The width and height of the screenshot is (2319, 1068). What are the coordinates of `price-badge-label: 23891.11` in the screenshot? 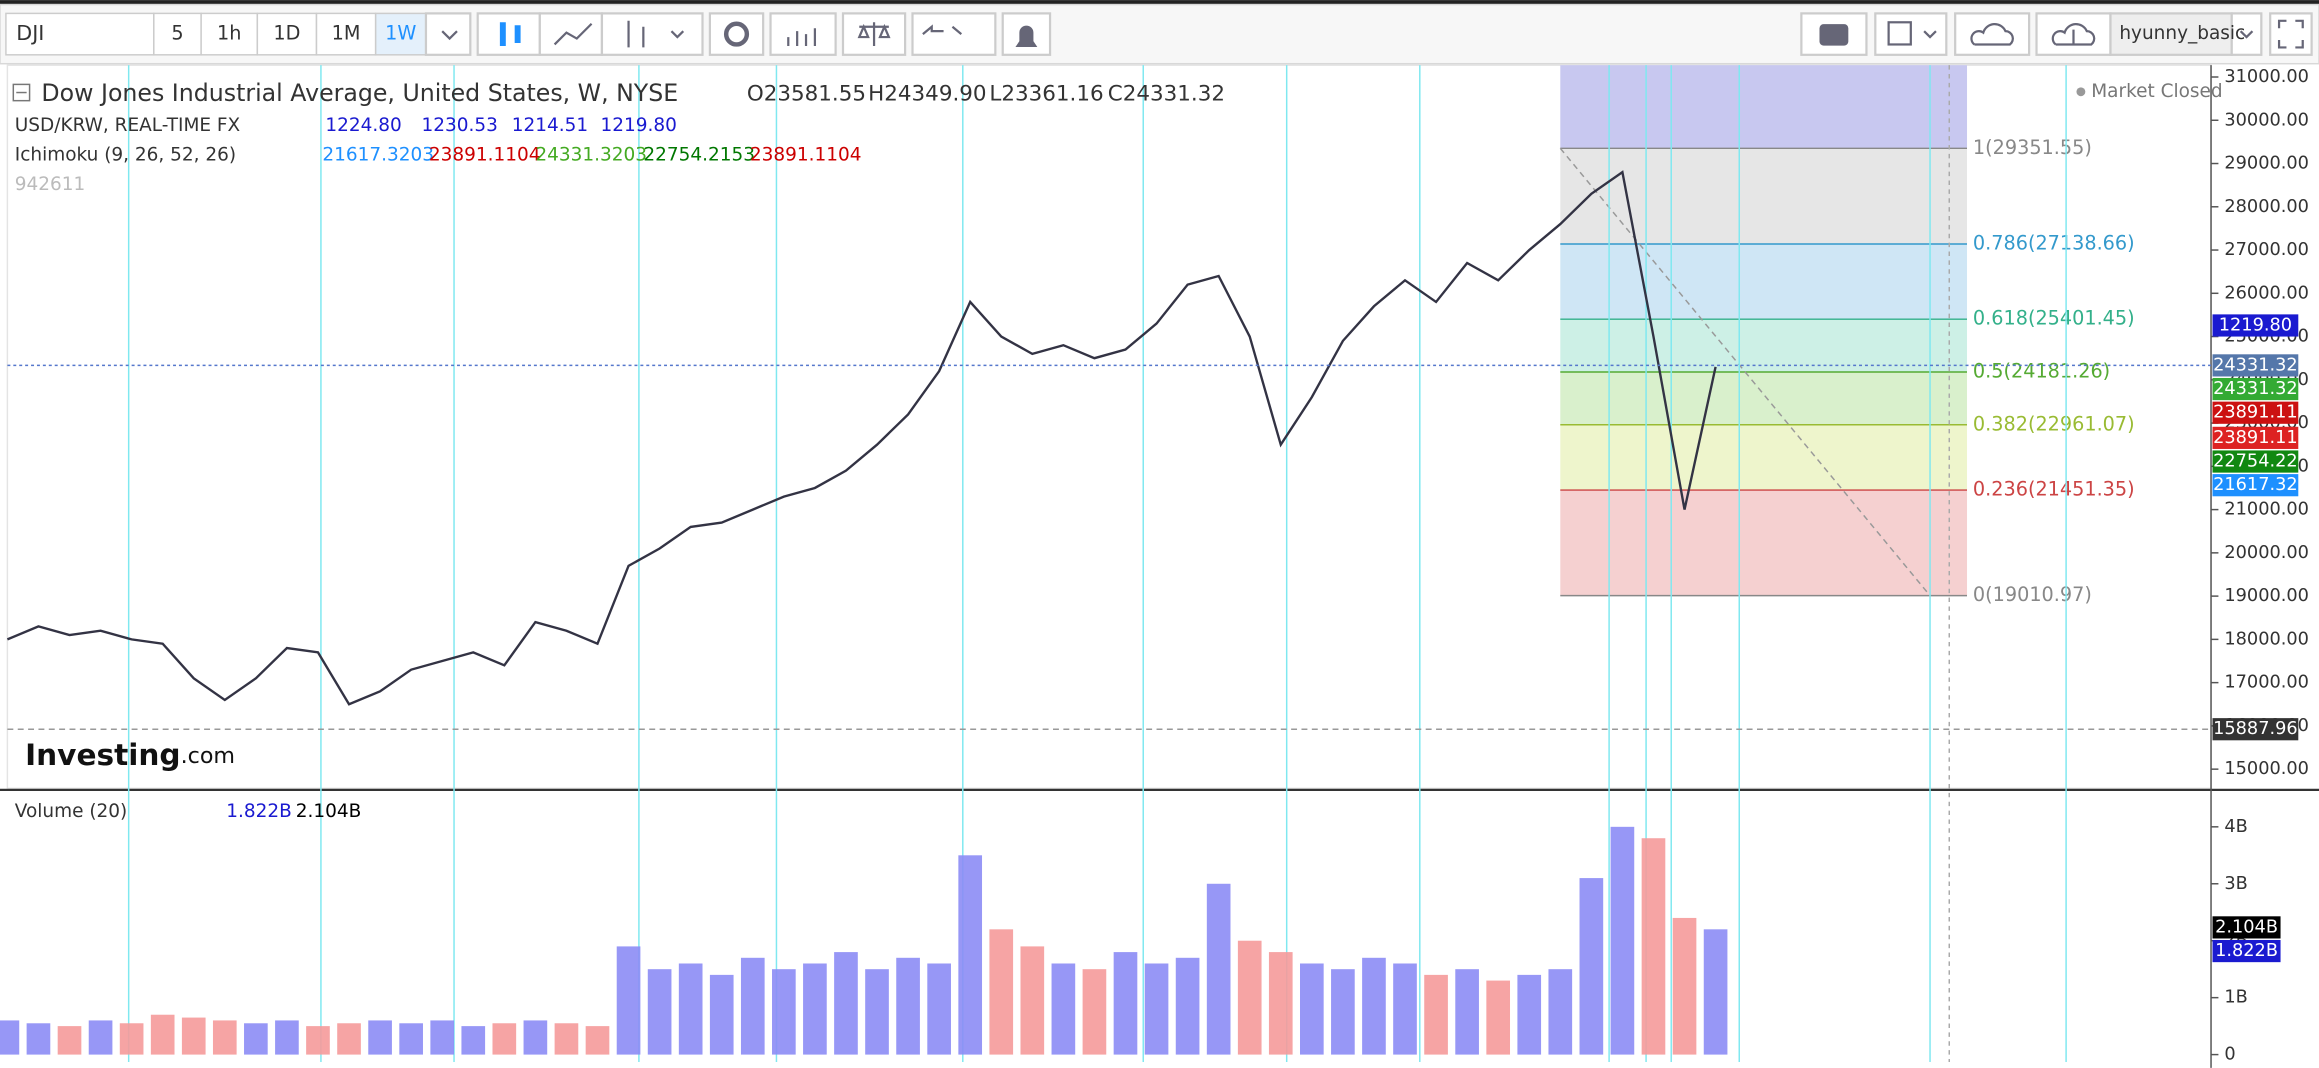 It's located at (2255, 413).